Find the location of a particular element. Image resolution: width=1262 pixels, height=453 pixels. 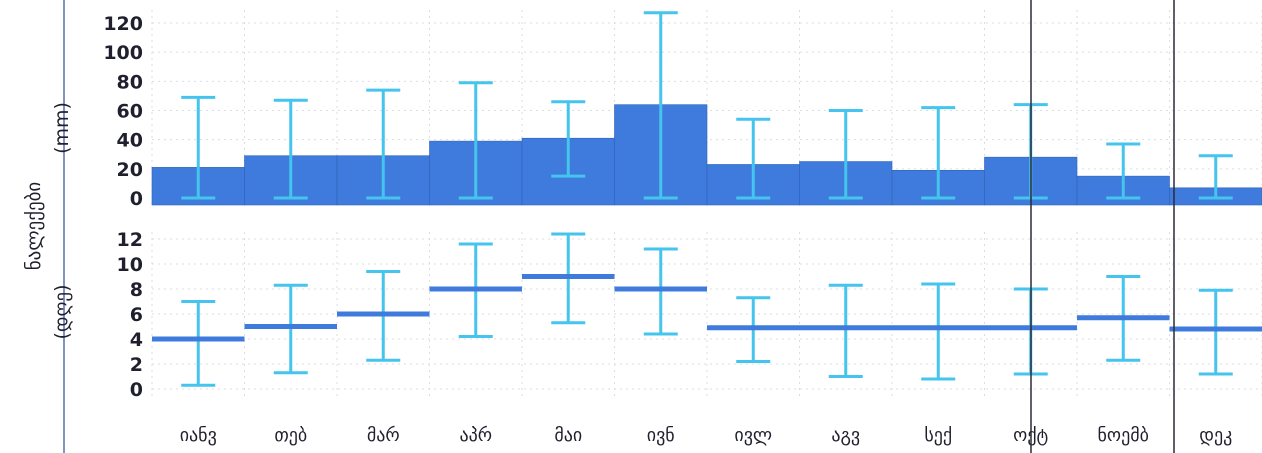

month-label: თებ is located at coordinates (290, 435).